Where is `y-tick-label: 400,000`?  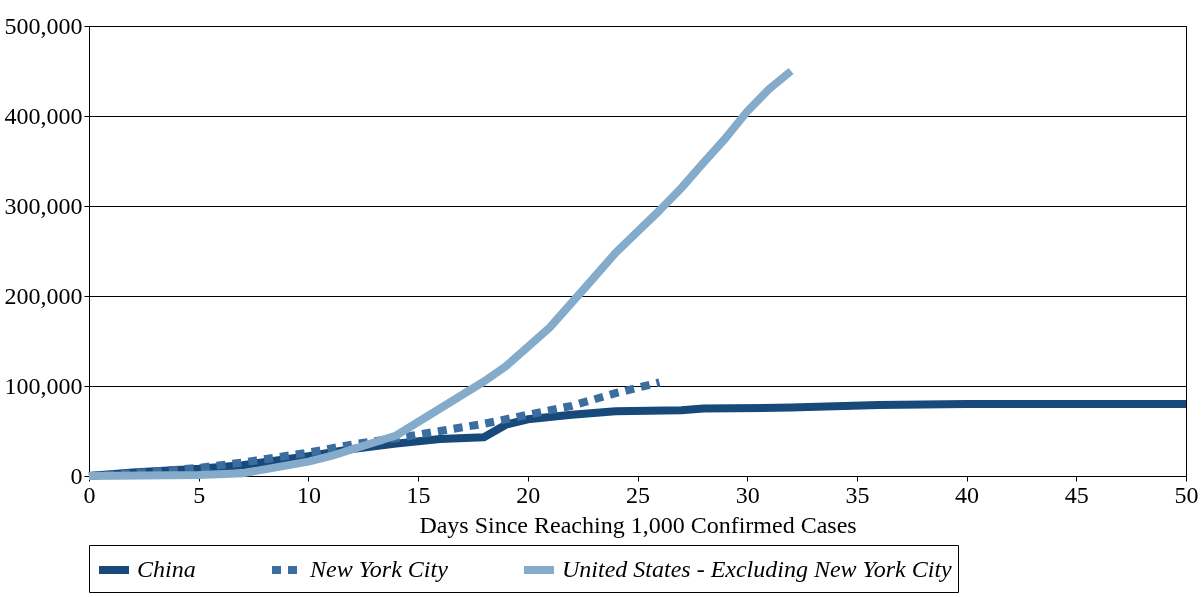
y-tick-label: 400,000 is located at coordinates (43, 115).